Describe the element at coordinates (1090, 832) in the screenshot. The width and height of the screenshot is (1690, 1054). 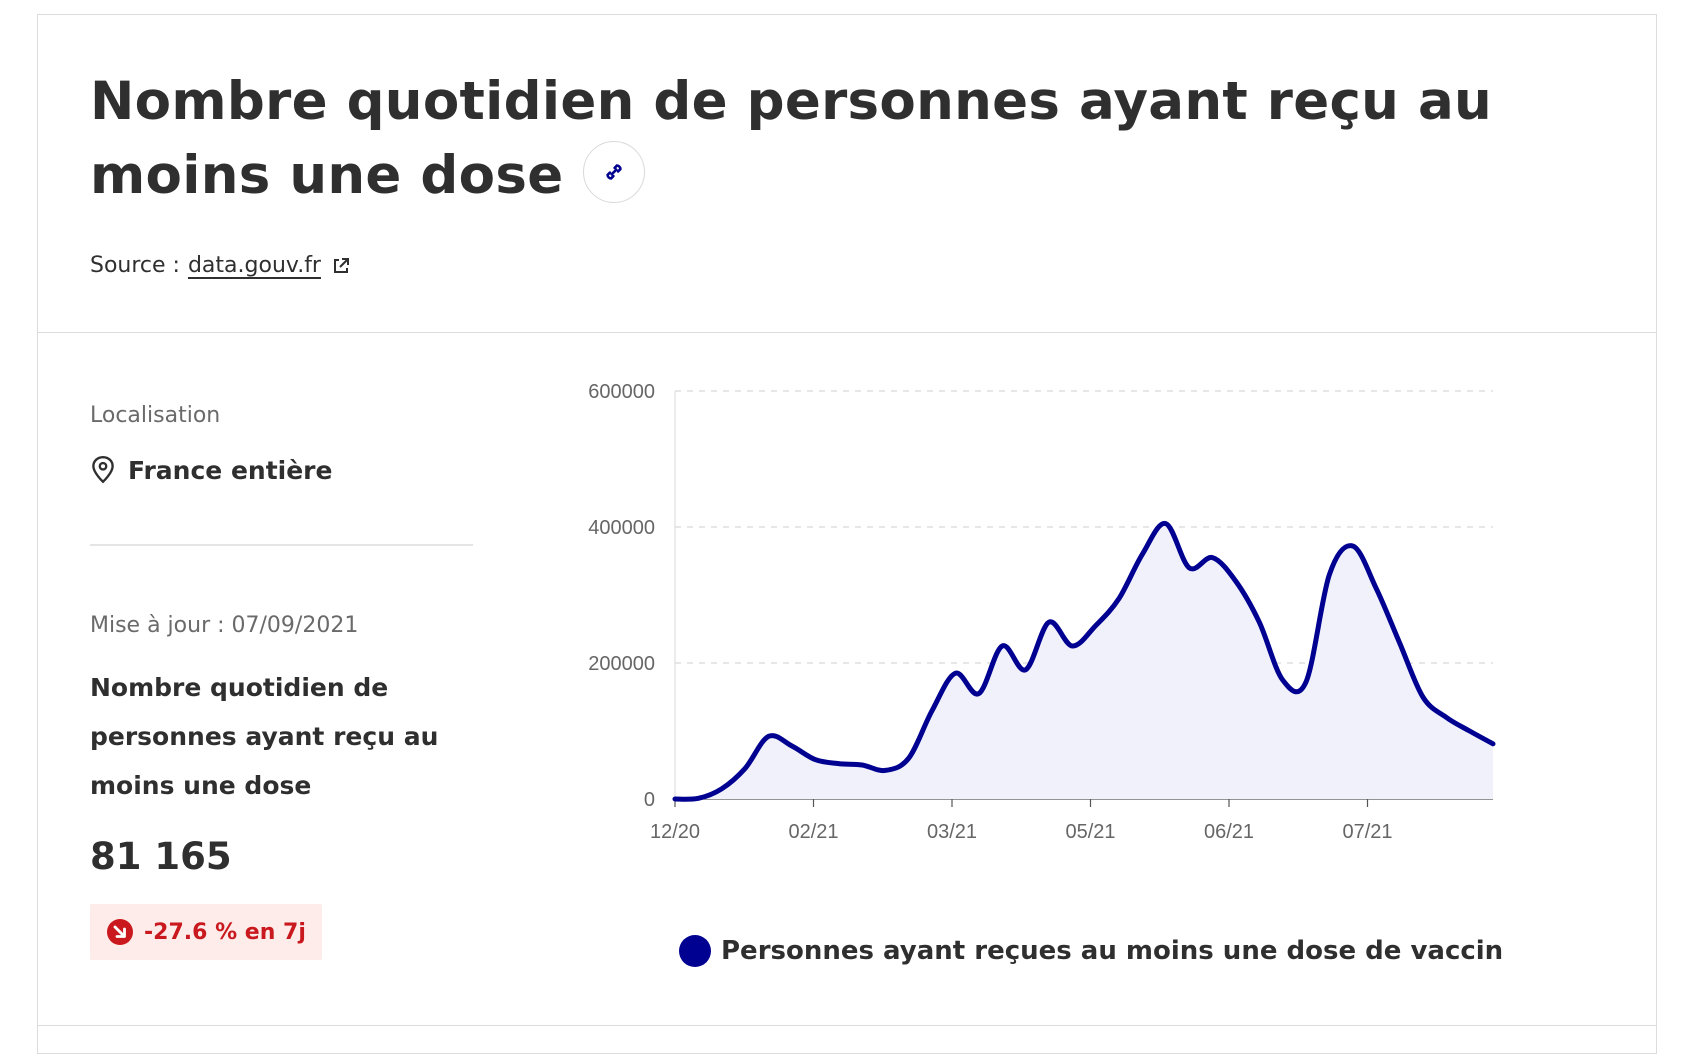
I see `x-tick-label: 05/21` at that location.